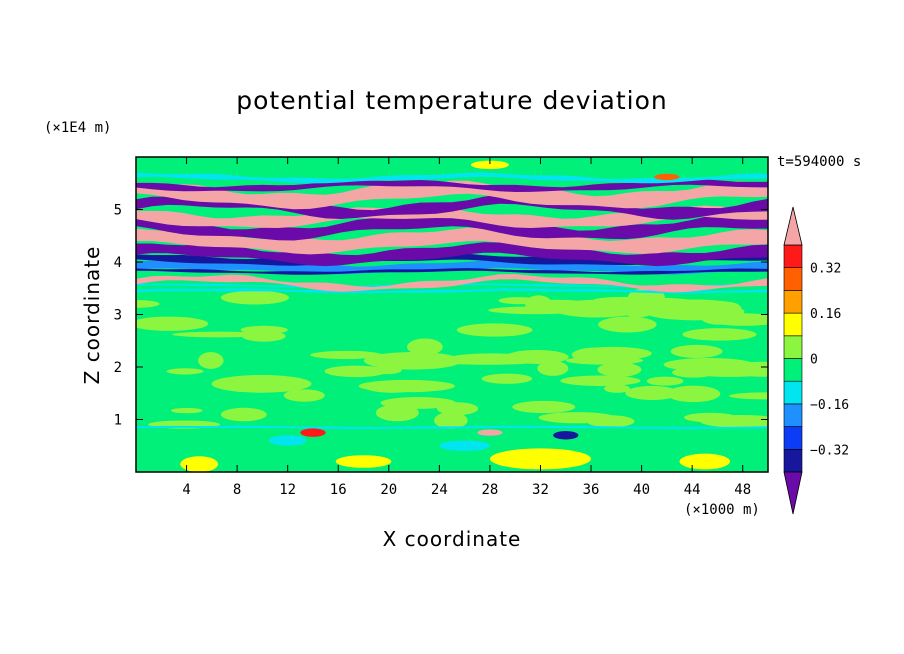  What do you see at coordinates (793, 226) in the screenshot?
I see `colorbar-over-arrow` at bounding box center [793, 226].